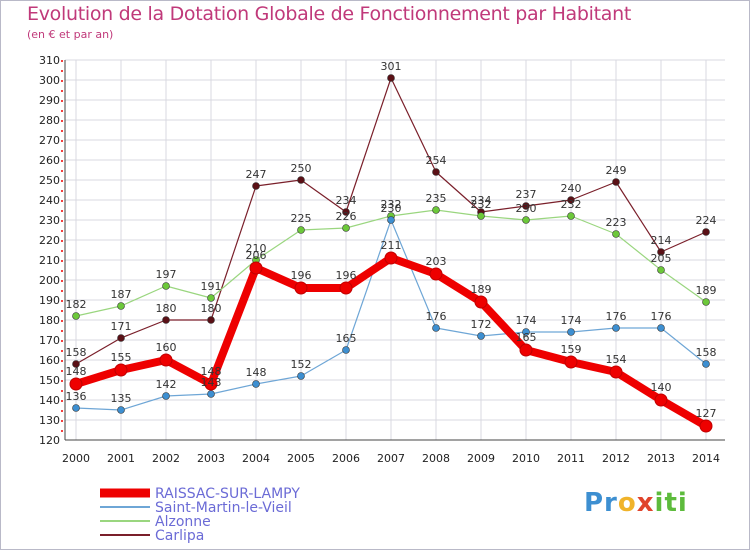 The width and height of the screenshot is (750, 550). What do you see at coordinates (661, 240) in the screenshot?
I see `data-label: 214` at bounding box center [661, 240].